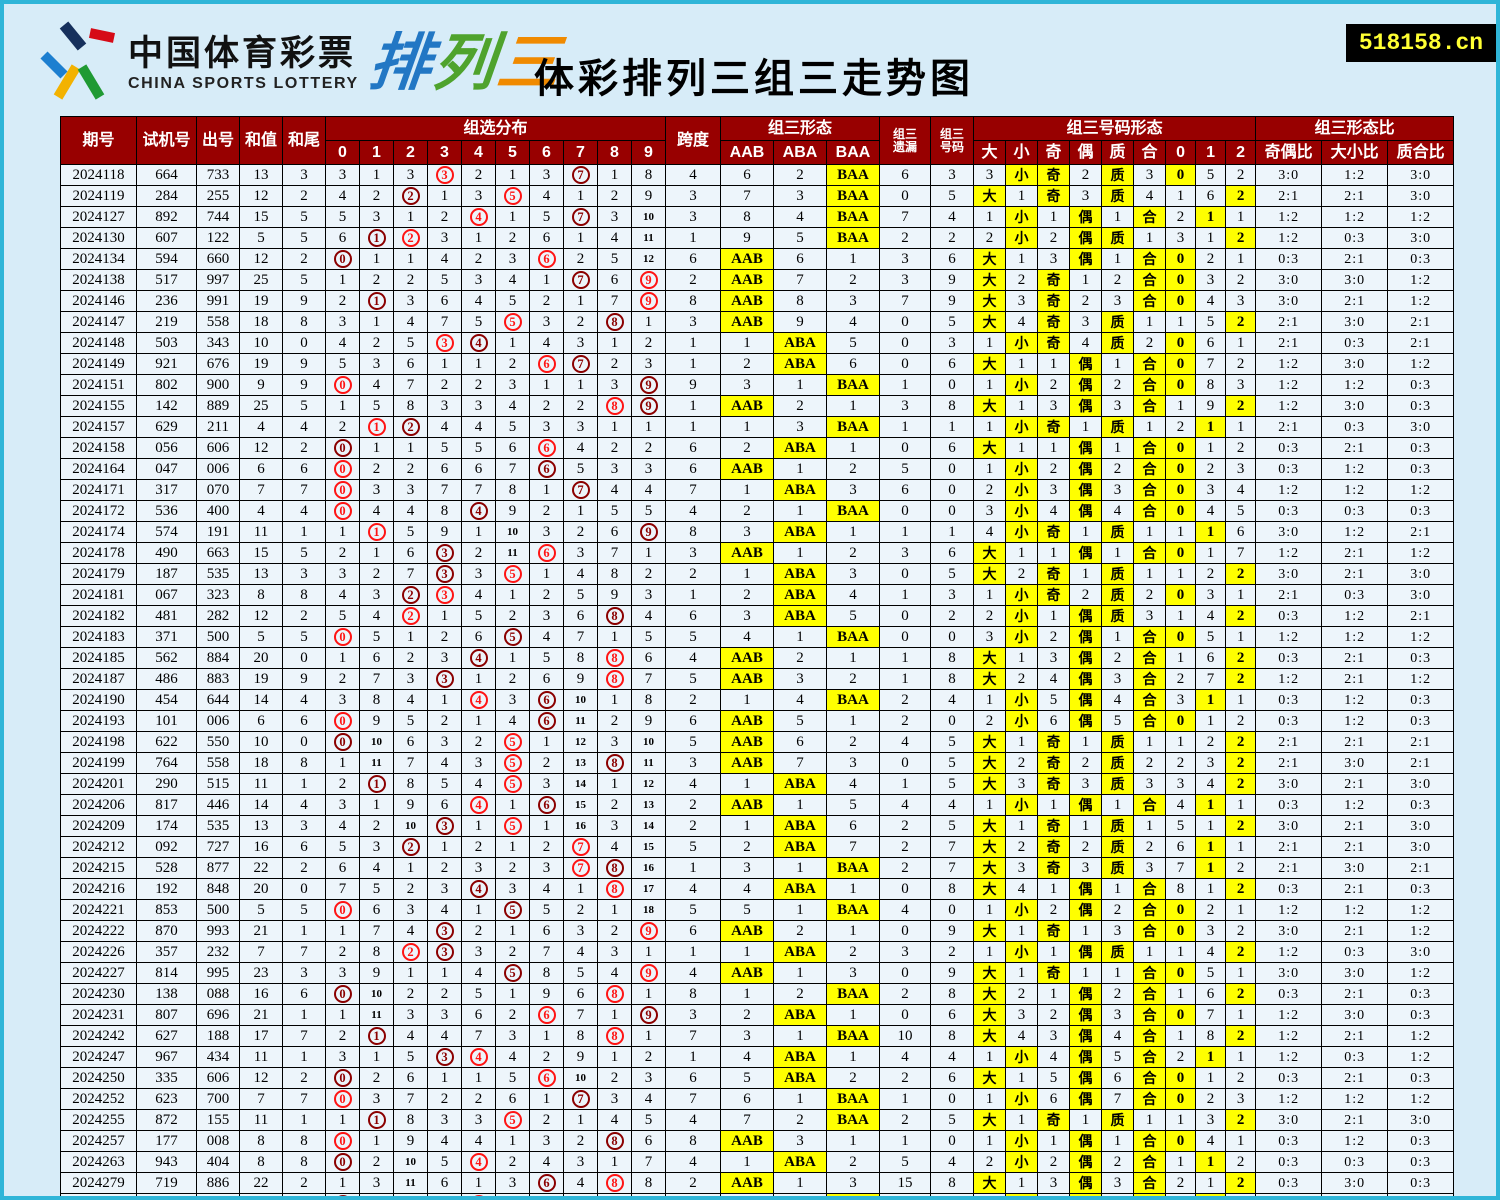 The image size is (1500, 1200). What do you see at coordinates (1181, 152) in the screenshot?
I see `col-shape-6: 0` at bounding box center [1181, 152].